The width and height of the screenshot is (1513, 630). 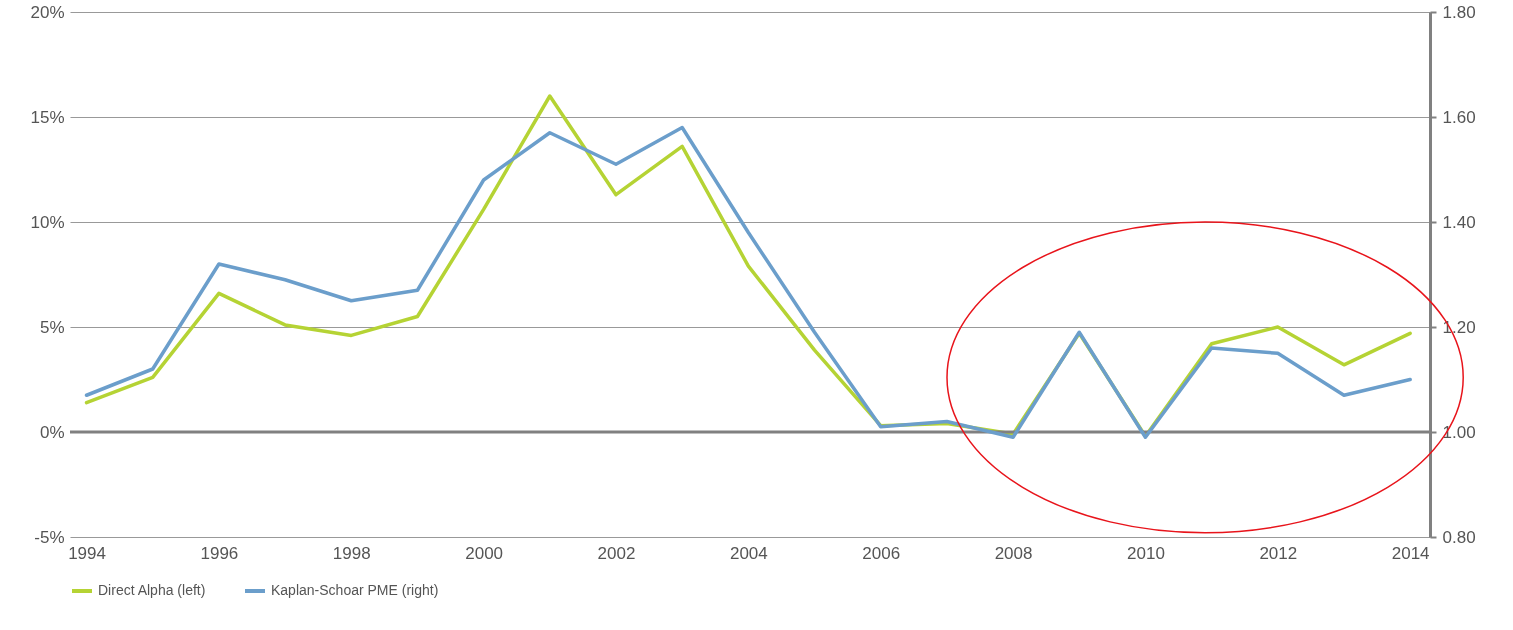 What do you see at coordinates (1146, 553) in the screenshot?
I see `x-tick-label: 2010` at bounding box center [1146, 553].